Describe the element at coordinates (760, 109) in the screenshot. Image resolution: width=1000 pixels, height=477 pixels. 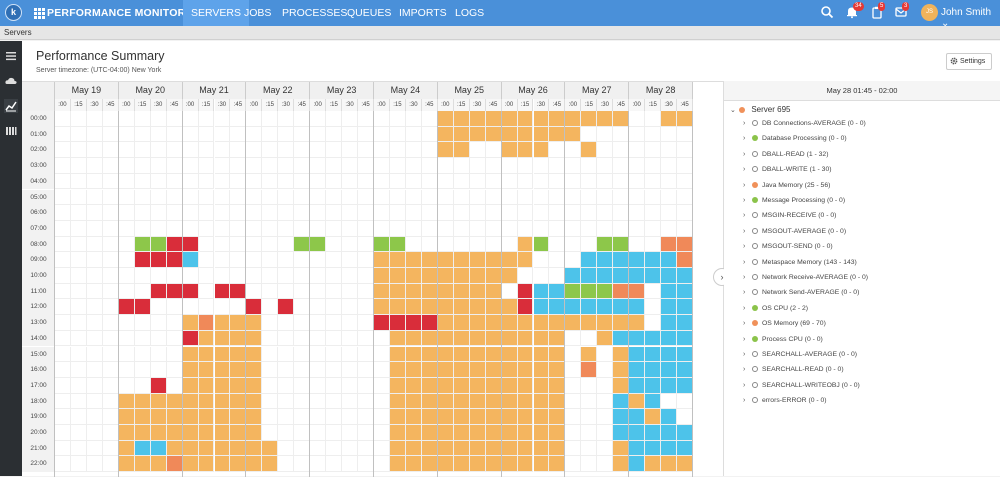
I see `server-tree-node: ⌄ Server 695` at that location.